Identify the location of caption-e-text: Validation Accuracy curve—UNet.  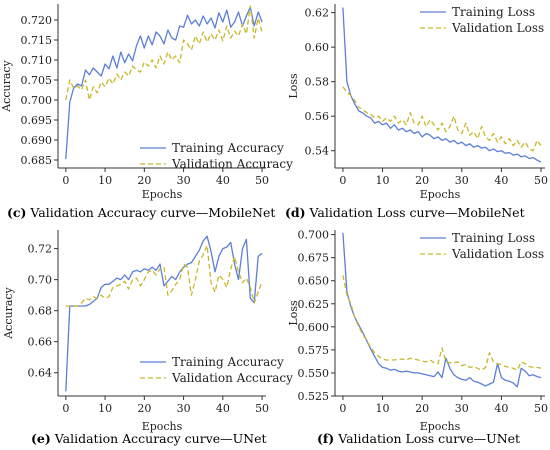
(159, 438).